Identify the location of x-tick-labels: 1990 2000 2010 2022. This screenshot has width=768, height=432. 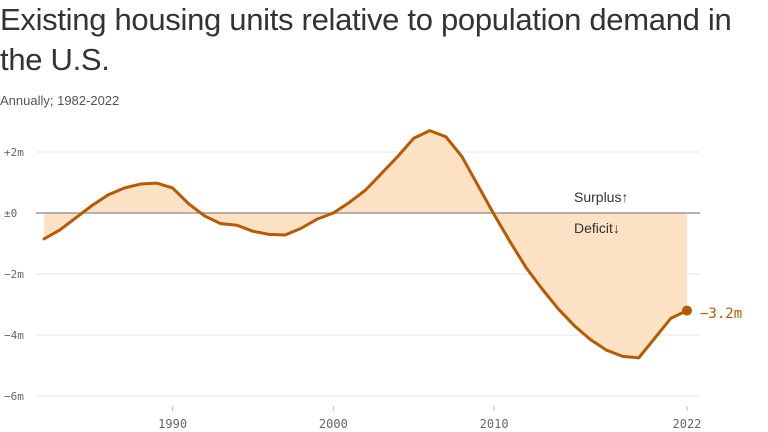
(429, 418).